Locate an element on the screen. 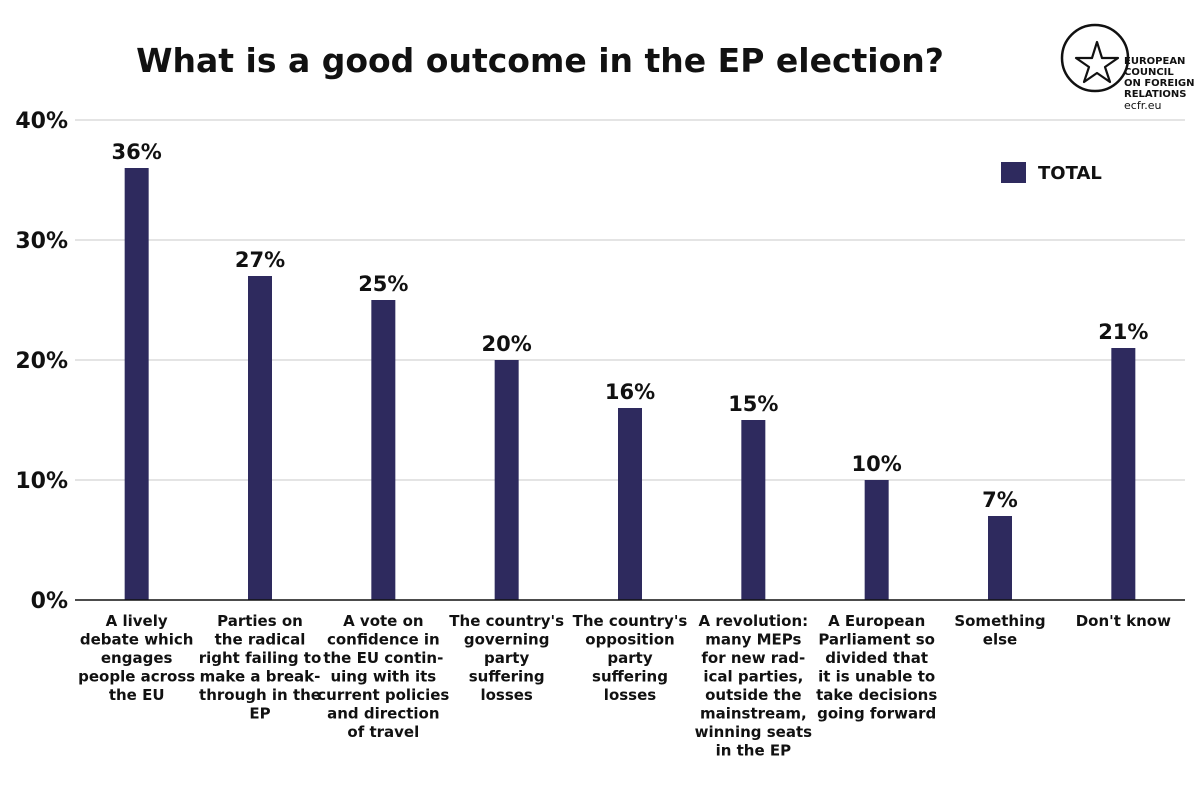  data-label: 27% is located at coordinates (260, 260).